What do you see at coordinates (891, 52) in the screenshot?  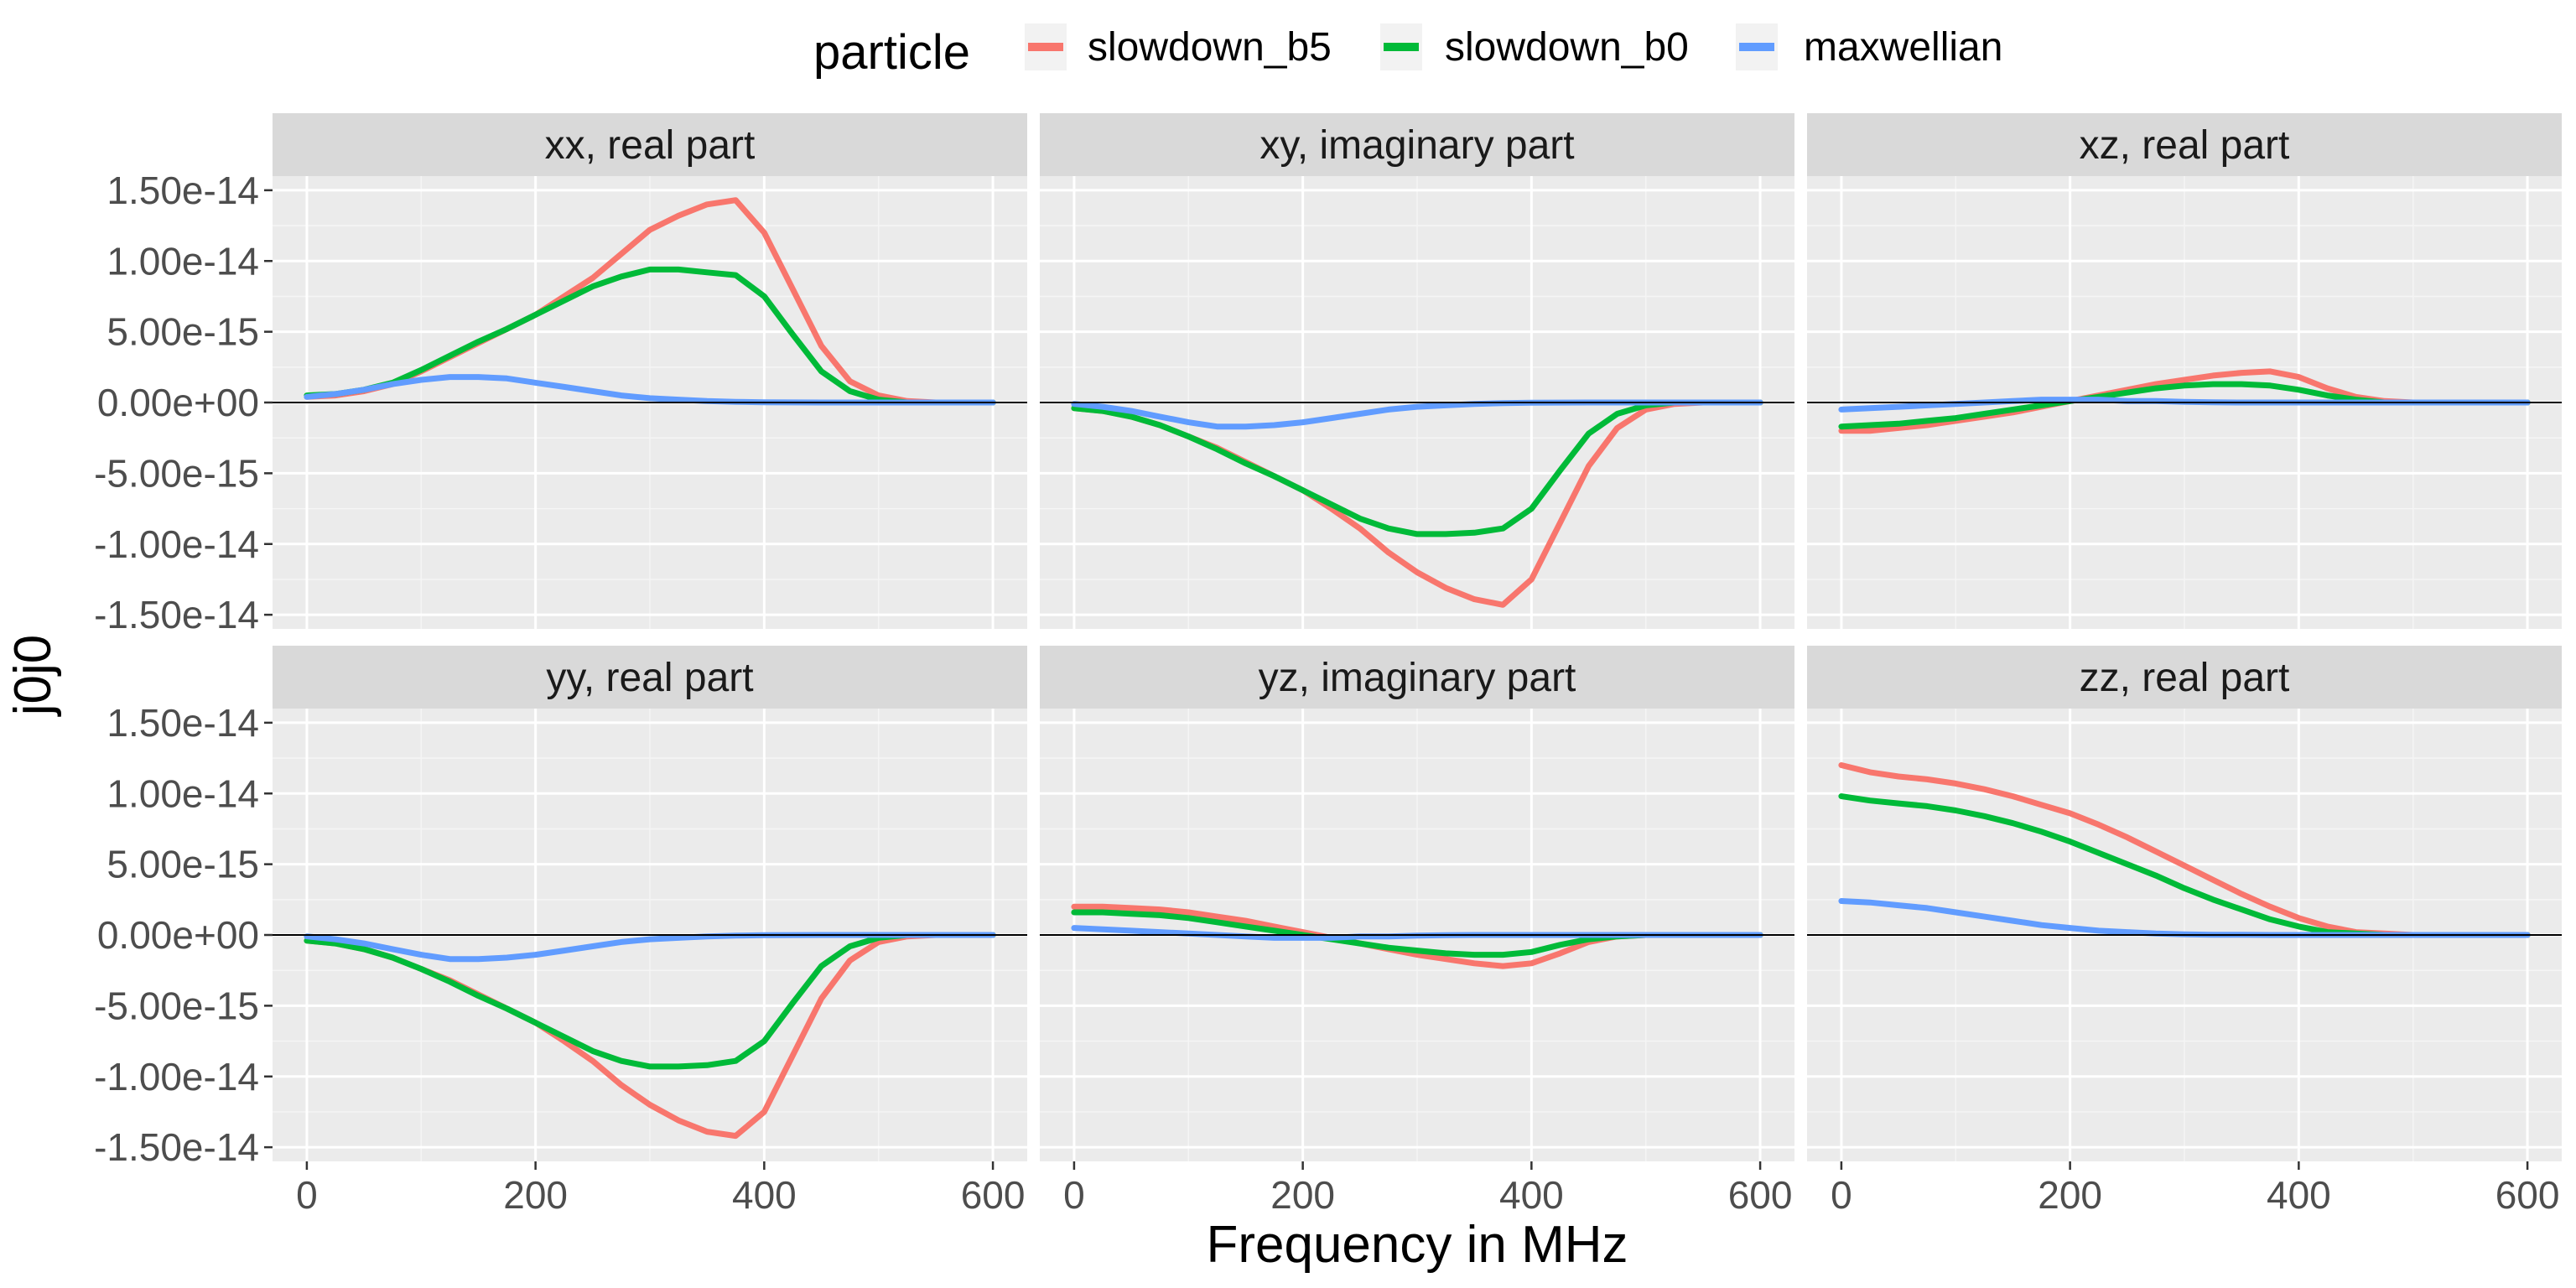 I see `legend-title: particle` at bounding box center [891, 52].